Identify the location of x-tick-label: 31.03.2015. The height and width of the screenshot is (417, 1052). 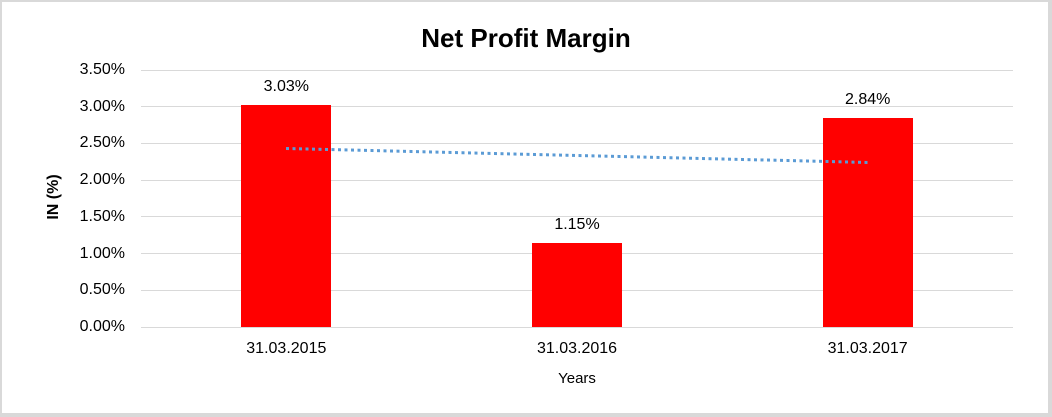
(286, 348).